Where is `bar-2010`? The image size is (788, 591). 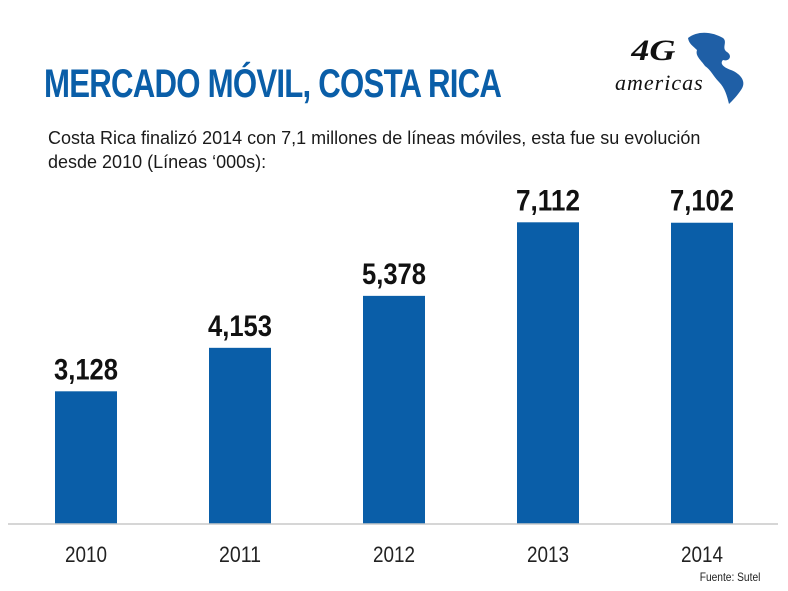
bar-2010 is located at coordinates (86, 457).